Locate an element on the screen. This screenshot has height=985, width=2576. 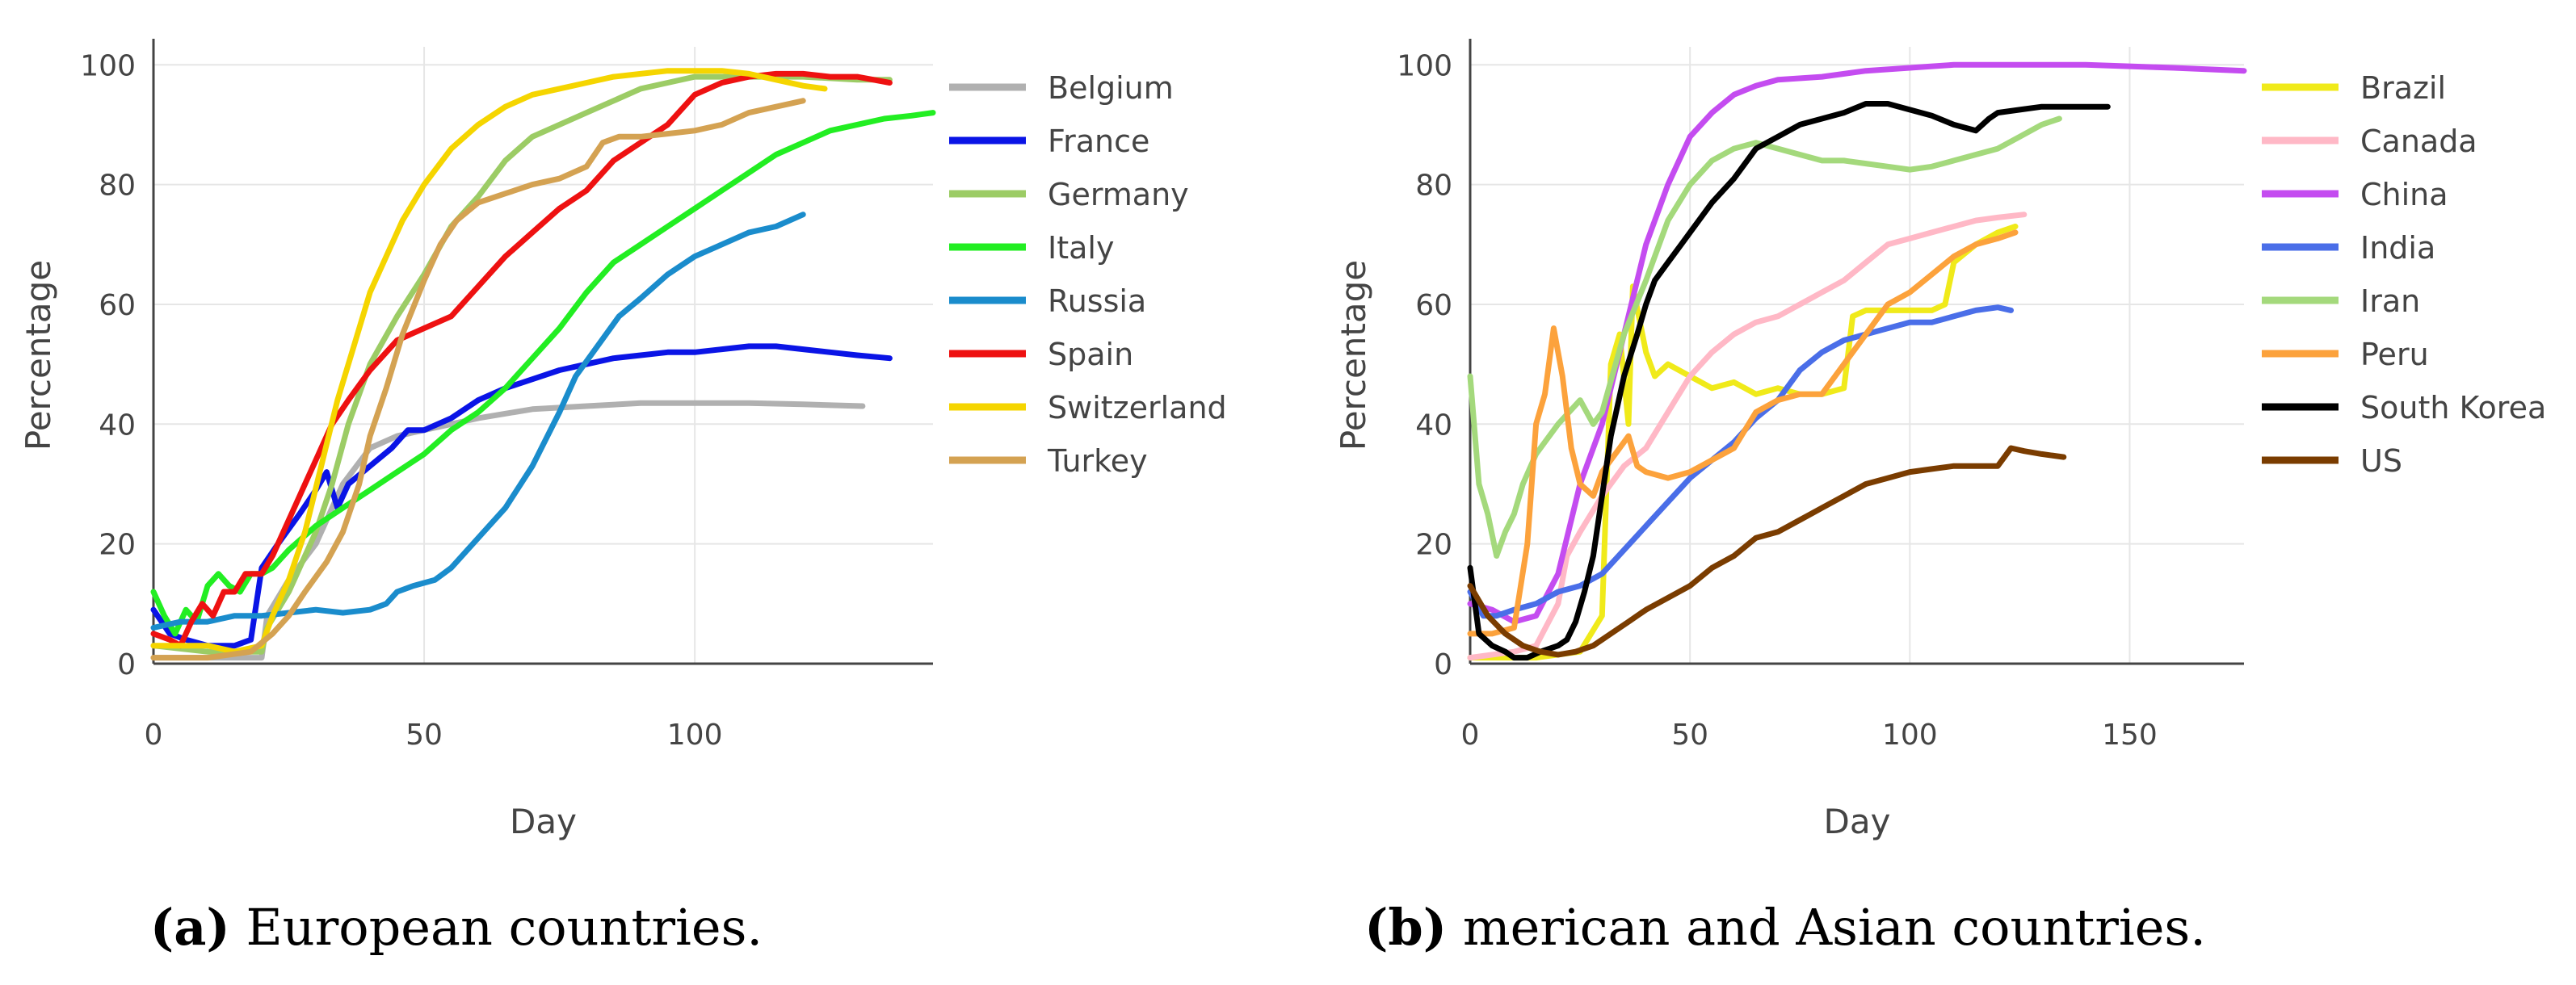
series-line-russia is located at coordinates (478, 421).